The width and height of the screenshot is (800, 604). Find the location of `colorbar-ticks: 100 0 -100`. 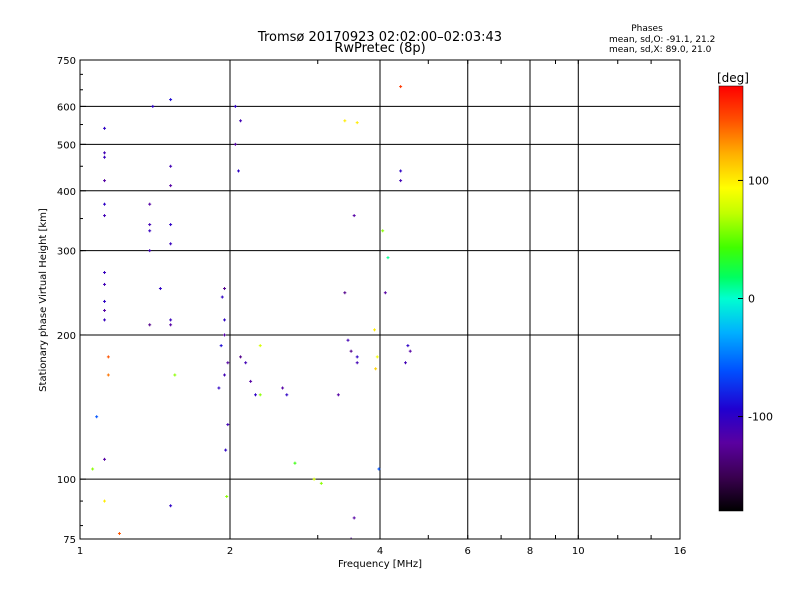

colorbar-ticks: 100 0 -100 is located at coordinates (755, 299).